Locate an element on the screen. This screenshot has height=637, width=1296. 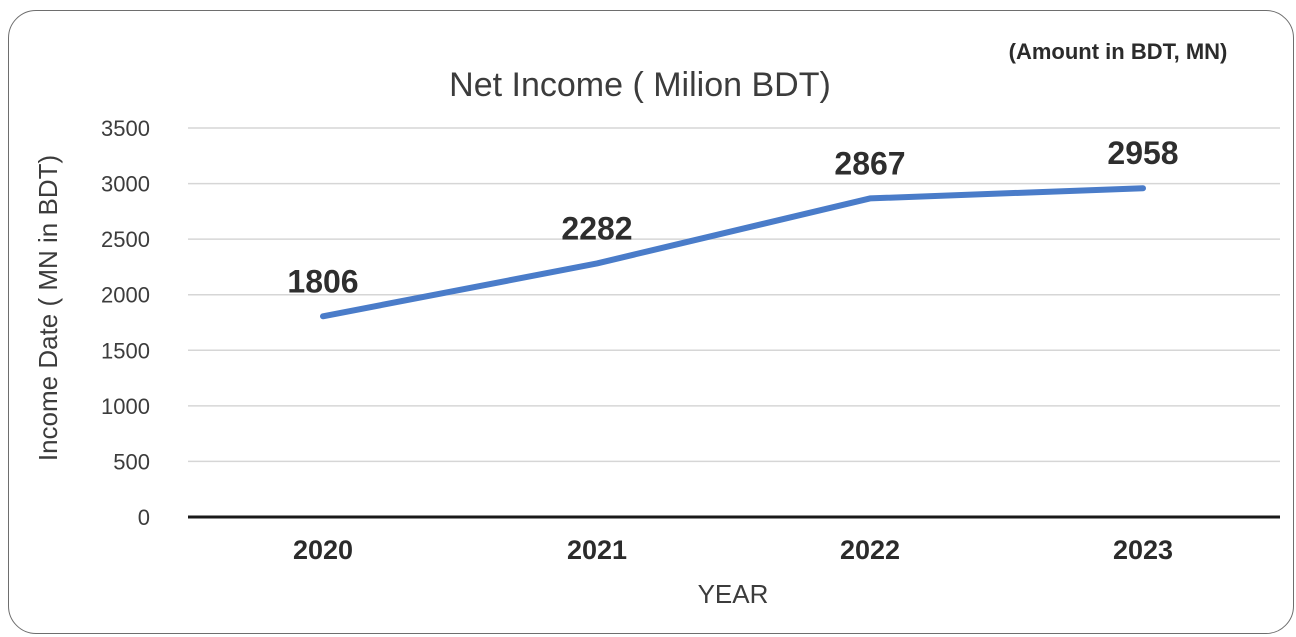
x-tick-label: 2022 is located at coordinates (870, 550).